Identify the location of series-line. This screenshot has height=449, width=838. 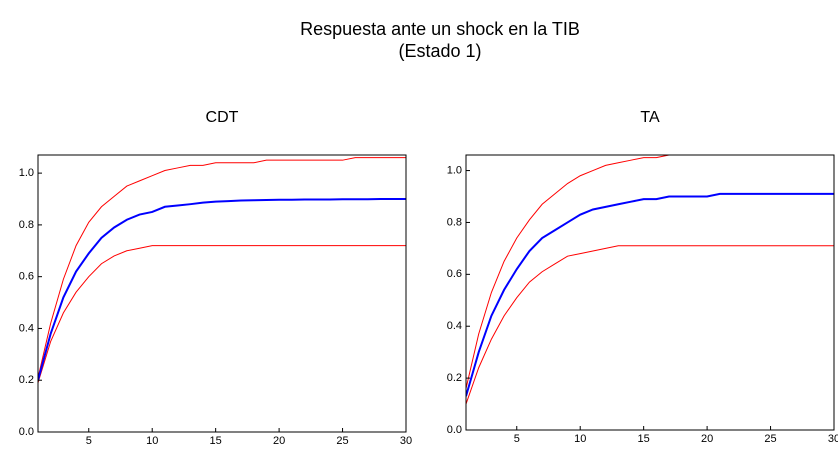
(222, 314).